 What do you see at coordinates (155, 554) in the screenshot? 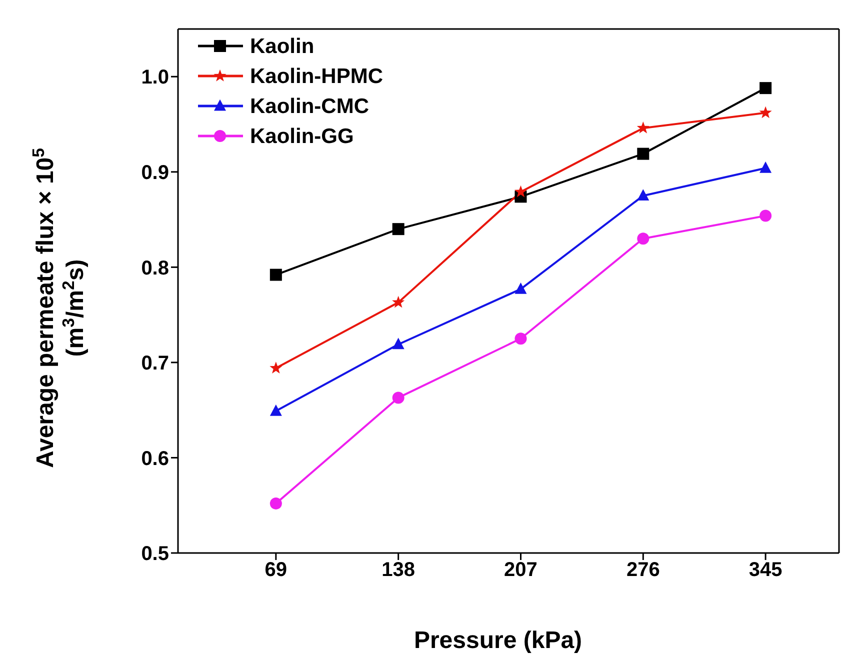
I see `y-tick-label: 0.5` at bounding box center [155, 554].